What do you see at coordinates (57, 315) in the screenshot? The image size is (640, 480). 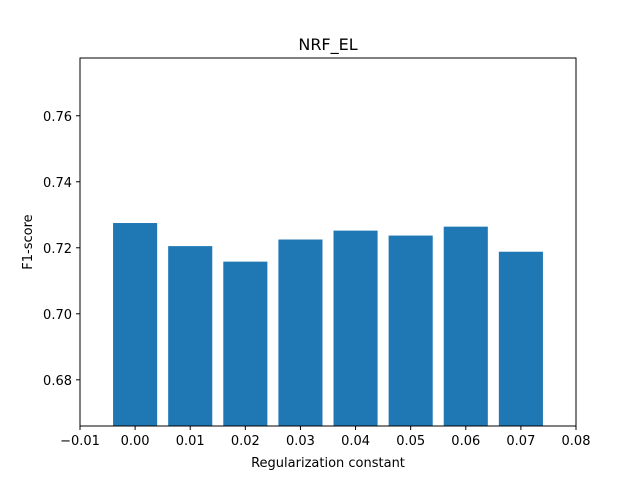 I see `y-tick-label: 0.70` at bounding box center [57, 315].